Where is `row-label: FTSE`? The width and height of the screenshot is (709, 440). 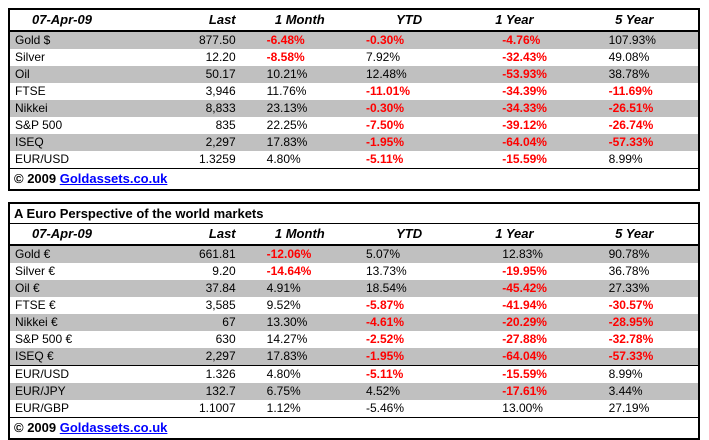 row-label: FTSE is located at coordinates (30, 91).